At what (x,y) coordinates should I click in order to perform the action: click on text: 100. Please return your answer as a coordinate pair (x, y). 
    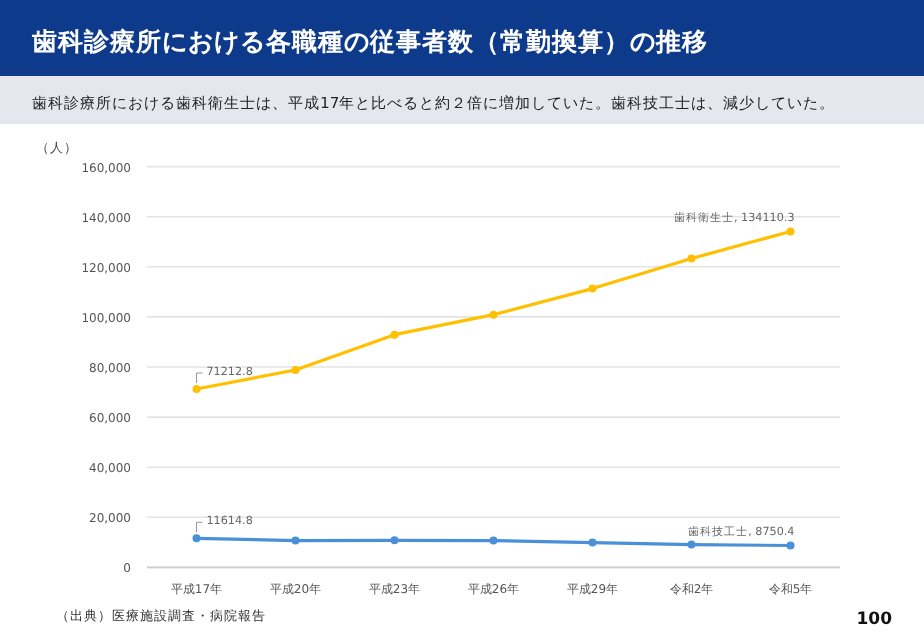
    Looking at the image, I should click on (874, 620).